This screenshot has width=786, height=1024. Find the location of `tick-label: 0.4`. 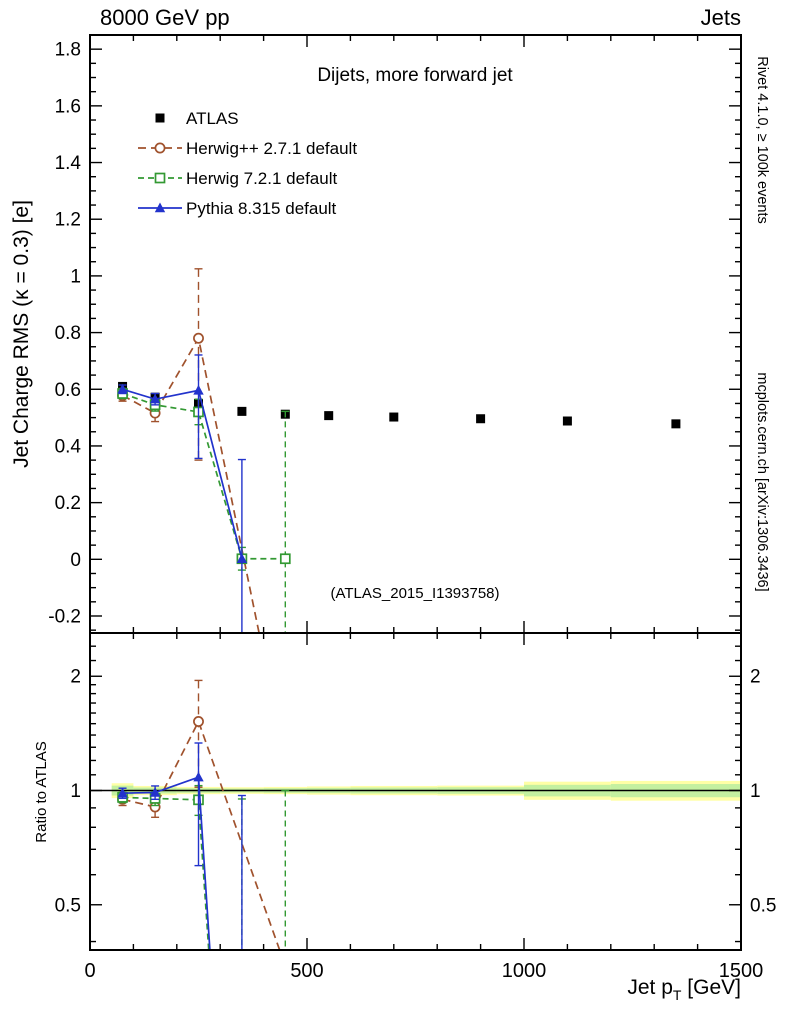

tick-label: 0.4 is located at coordinates (68, 446).